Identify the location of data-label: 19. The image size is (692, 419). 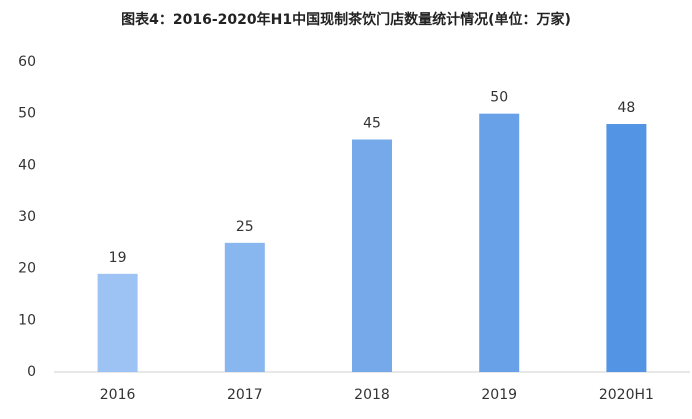
(118, 258).